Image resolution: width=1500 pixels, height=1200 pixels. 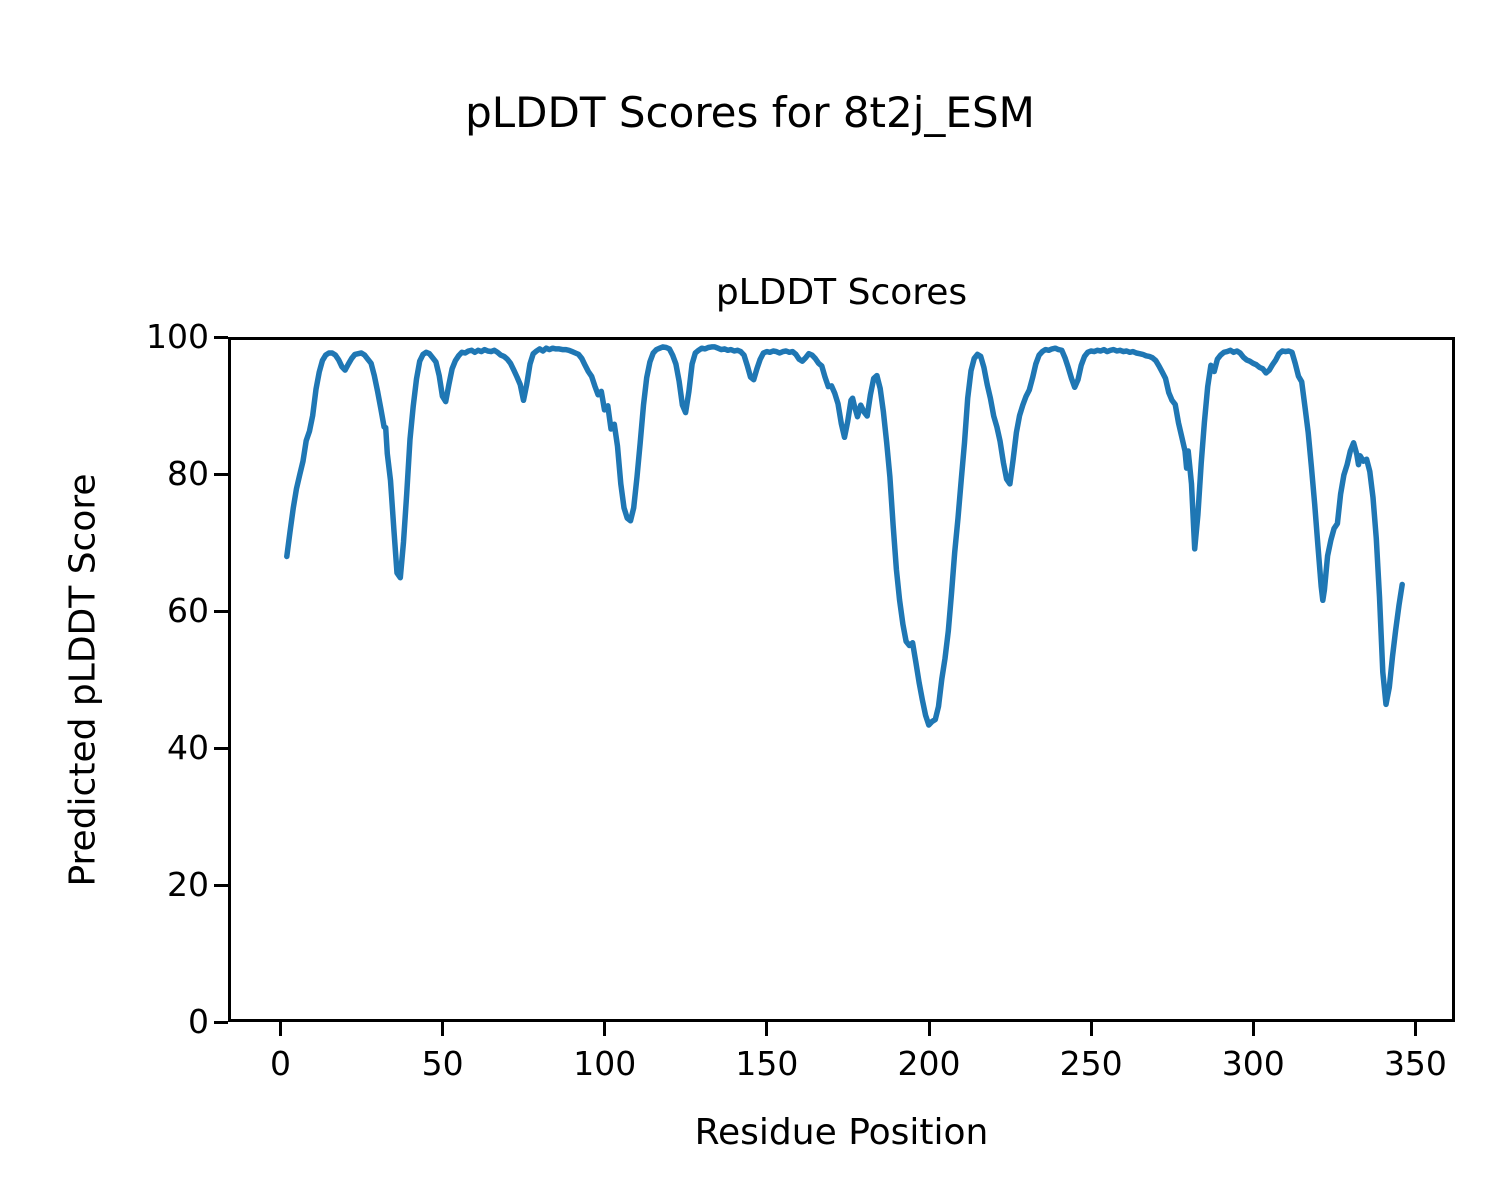 What do you see at coordinates (83, 680) in the screenshot?
I see `y-axis-label: Predicted pLDDT Score` at bounding box center [83, 680].